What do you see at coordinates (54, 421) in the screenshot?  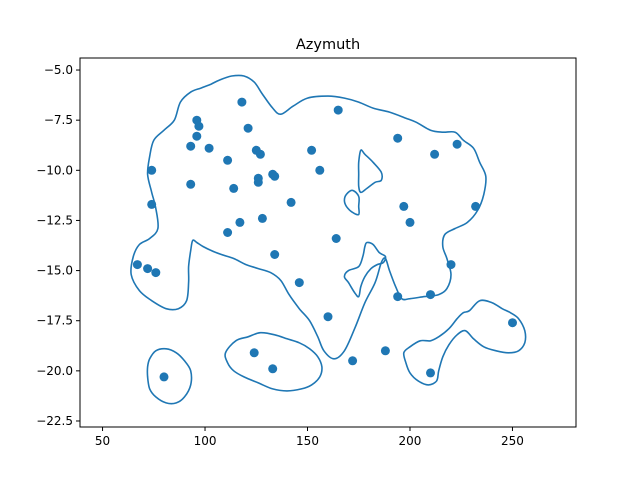 I see `y-tick-label: −22.5` at bounding box center [54, 421].